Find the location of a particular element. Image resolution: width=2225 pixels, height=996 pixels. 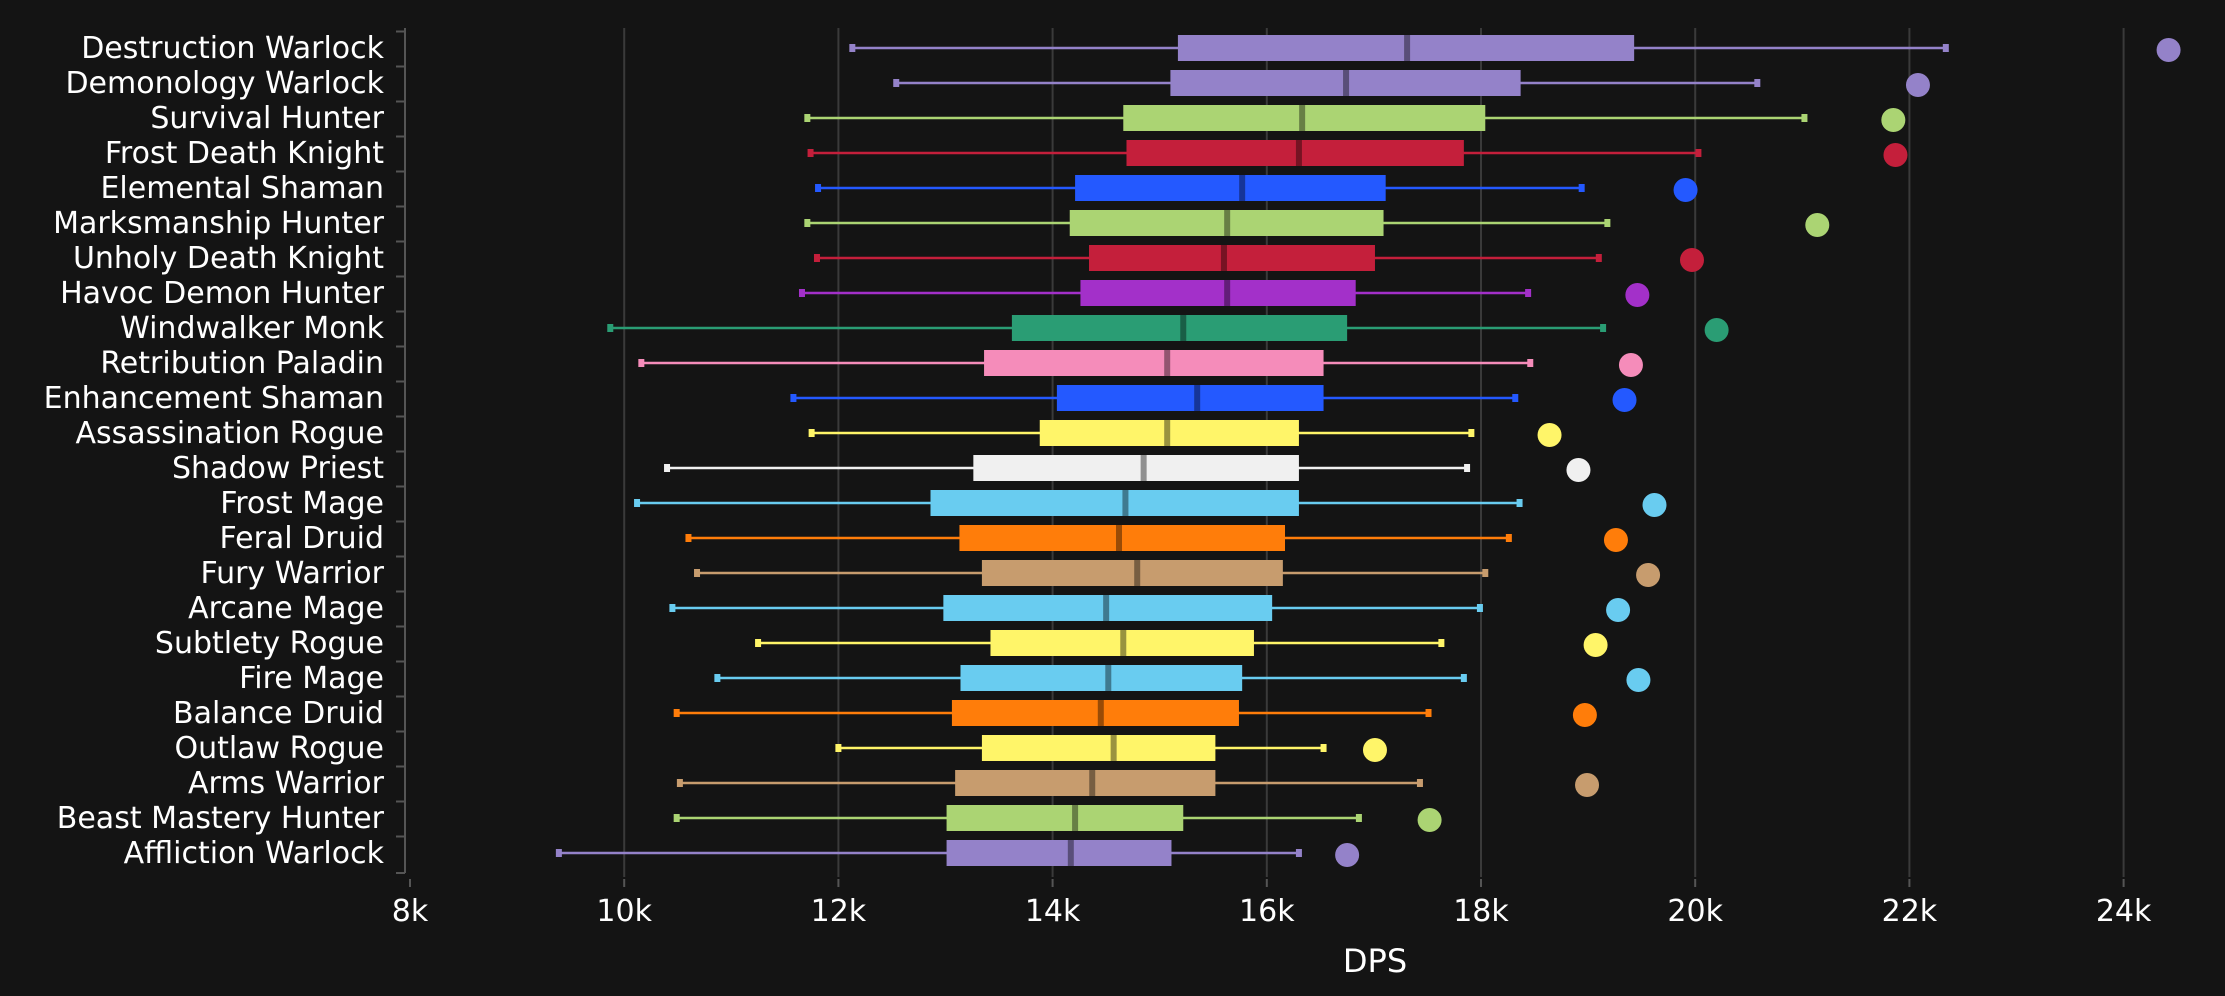

x-tick-label: 14k is located at coordinates (1053, 911).